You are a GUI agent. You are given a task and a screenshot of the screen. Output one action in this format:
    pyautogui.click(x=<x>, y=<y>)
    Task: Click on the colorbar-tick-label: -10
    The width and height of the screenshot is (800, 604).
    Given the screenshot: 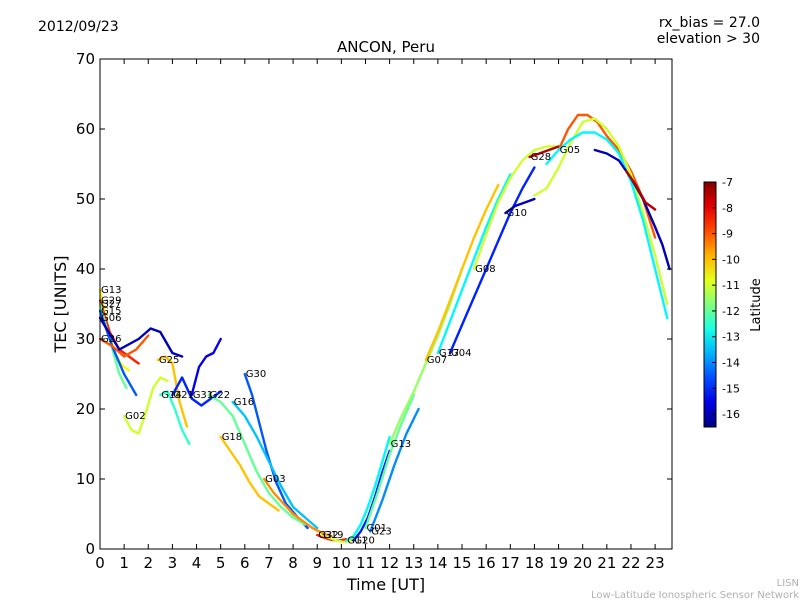 What is the action you would take?
    pyautogui.click(x=731, y=259)
    